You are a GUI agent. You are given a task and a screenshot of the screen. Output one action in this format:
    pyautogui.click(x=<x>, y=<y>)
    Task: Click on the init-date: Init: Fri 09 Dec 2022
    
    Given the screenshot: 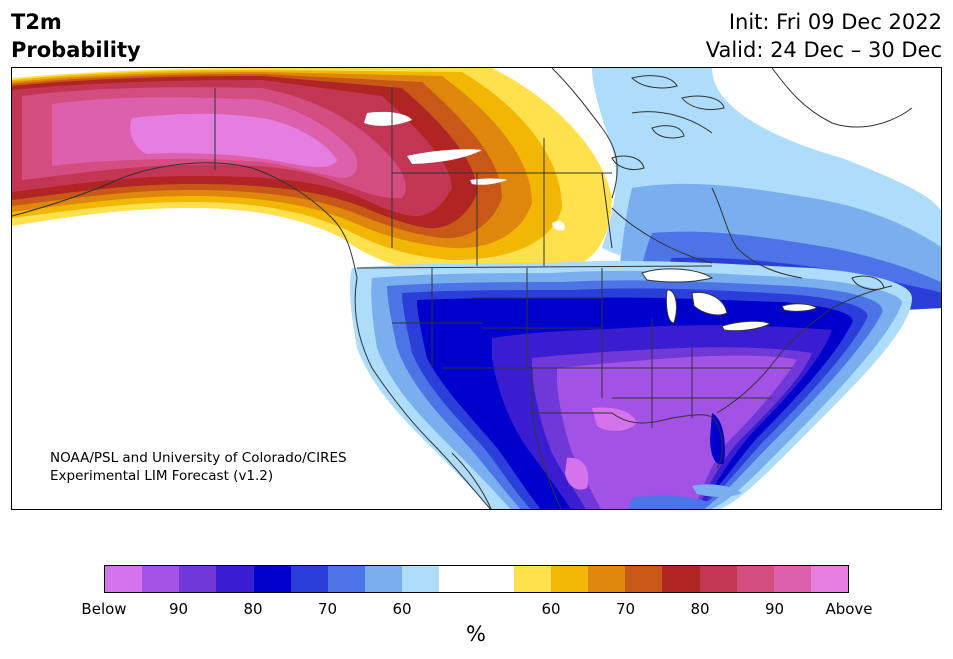 What is the action you would take?
    pyautogui.click(x=835, y=22)
    